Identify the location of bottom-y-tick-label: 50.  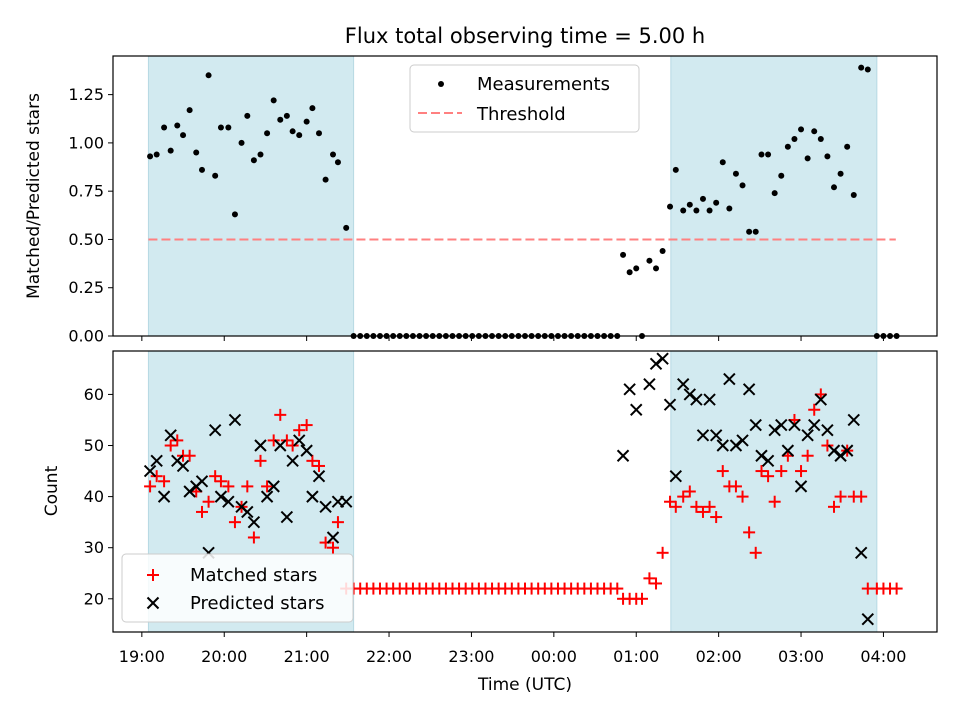
(94, 445).